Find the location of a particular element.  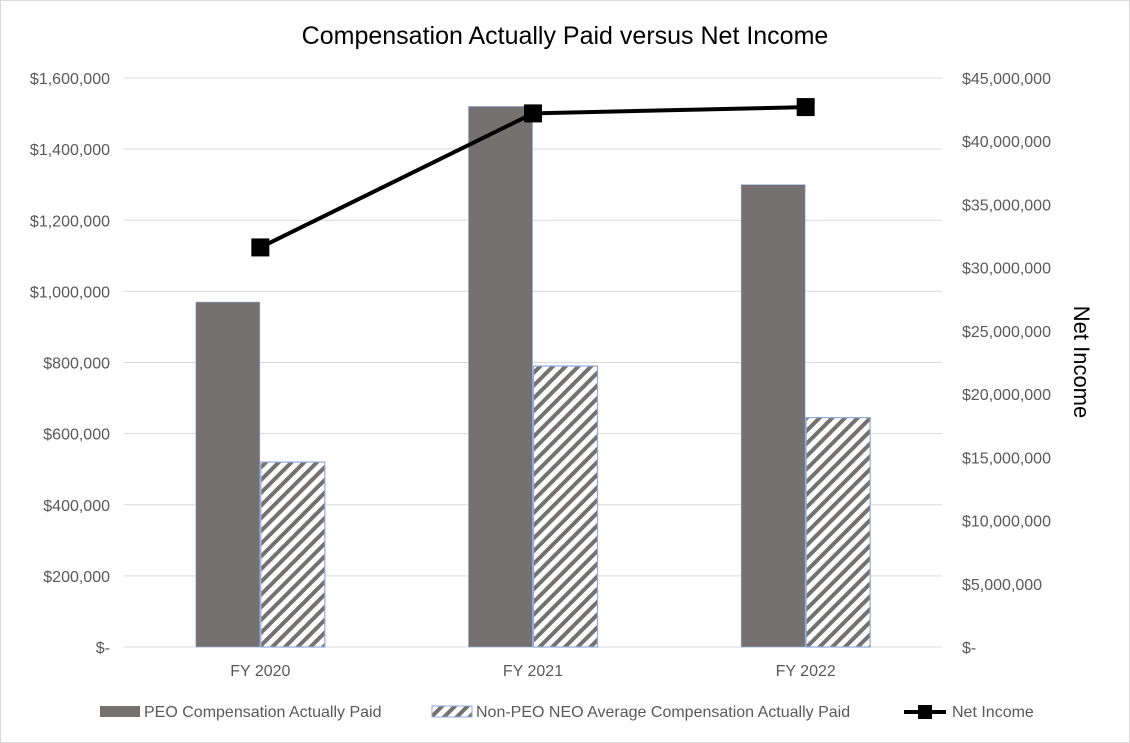

net-income-line is located at coordinates (532, 177).